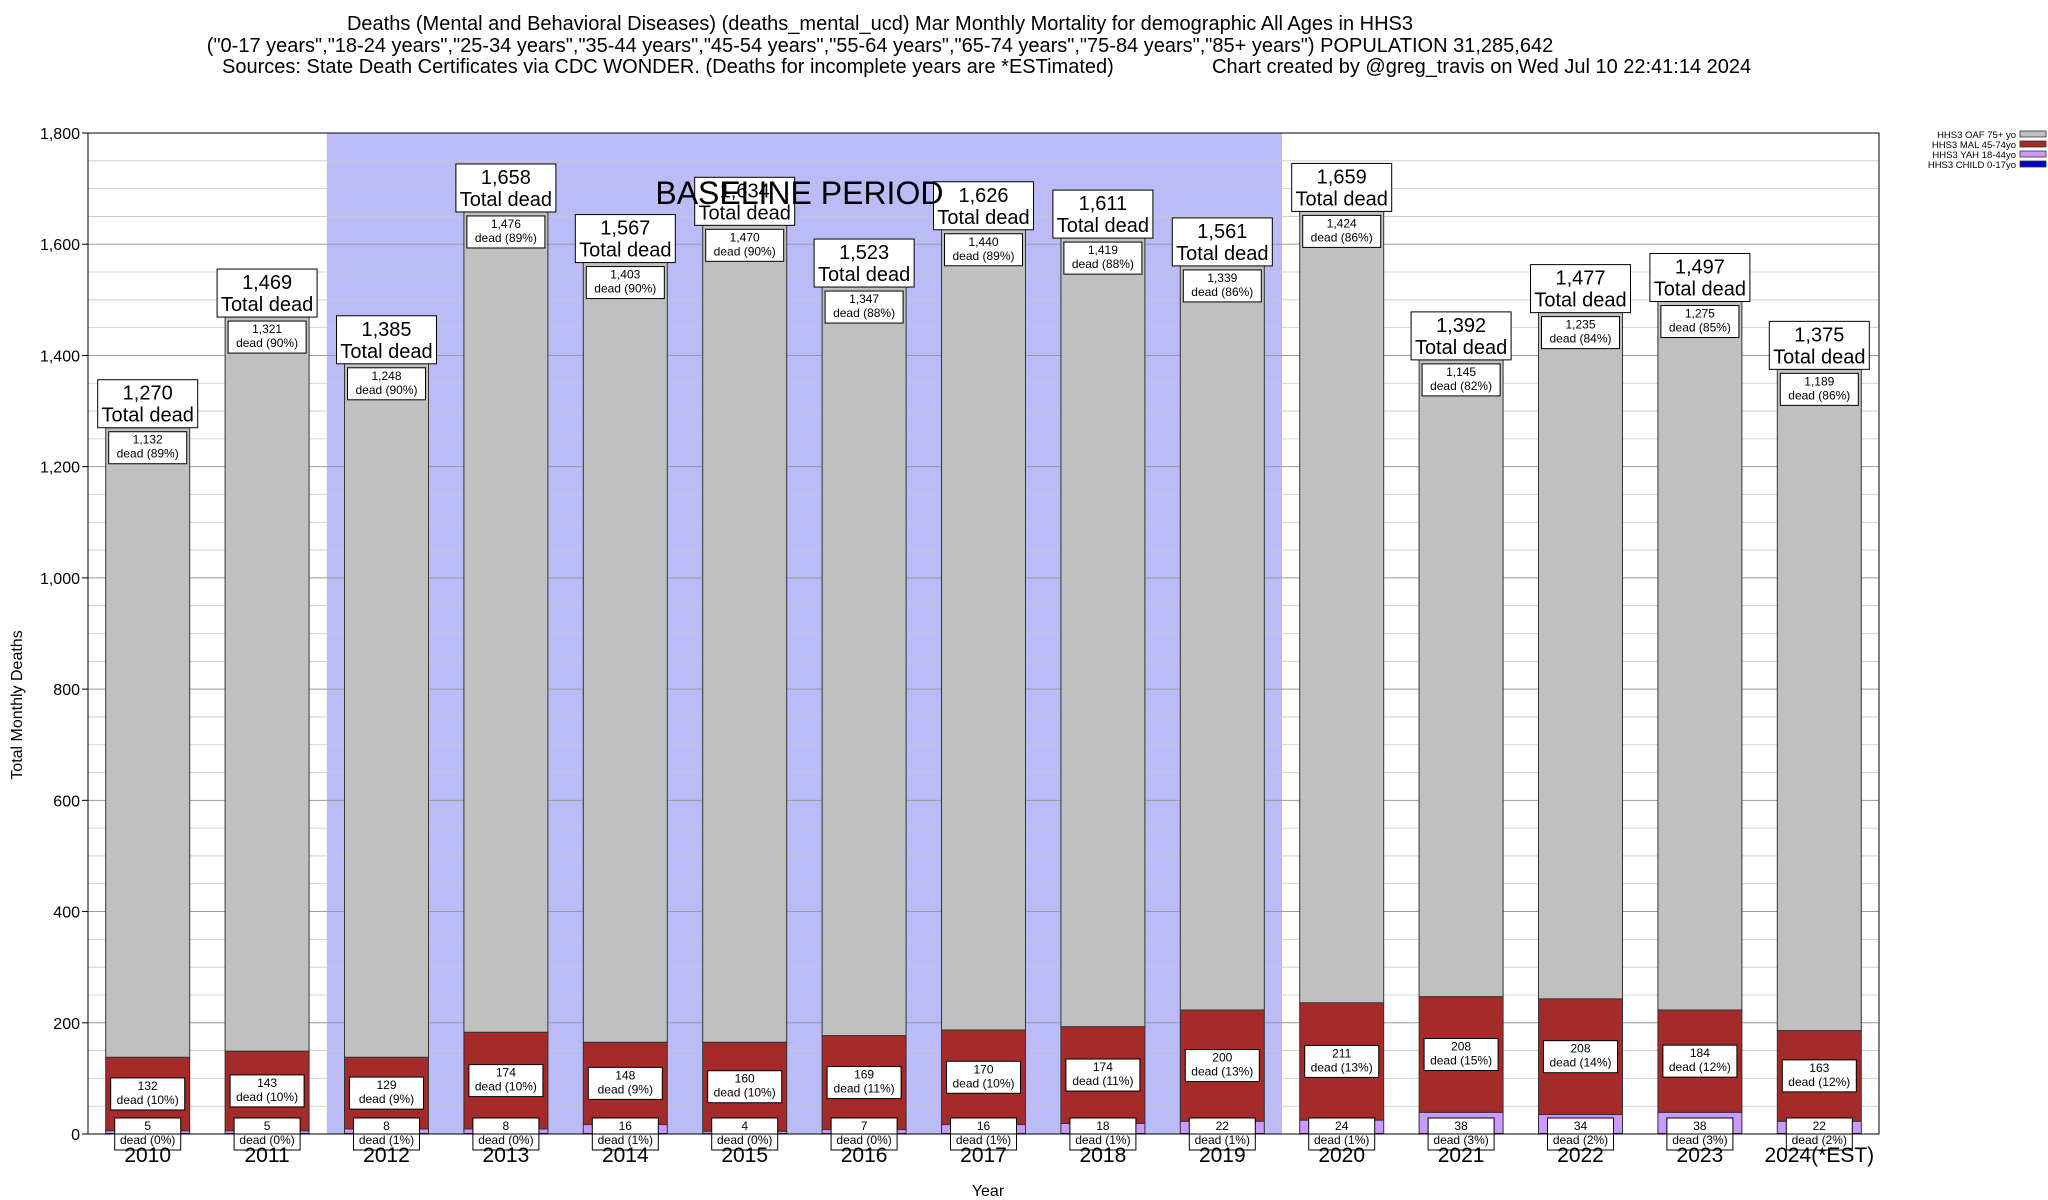  I want to click on y-tick-label: 1,600, so click(60, 245).